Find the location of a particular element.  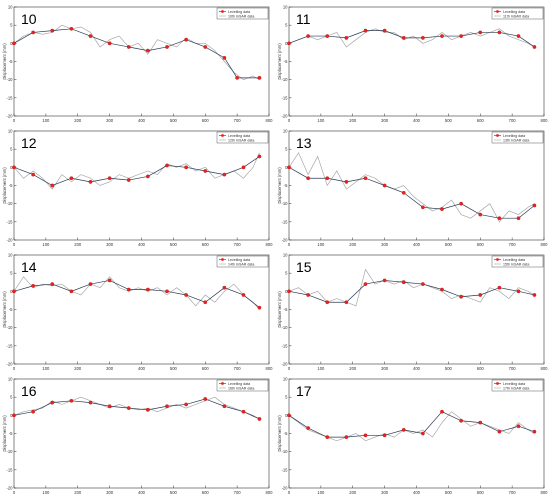

legend-insar-label: 14th InSAR data is located at coordinates (241, 264).